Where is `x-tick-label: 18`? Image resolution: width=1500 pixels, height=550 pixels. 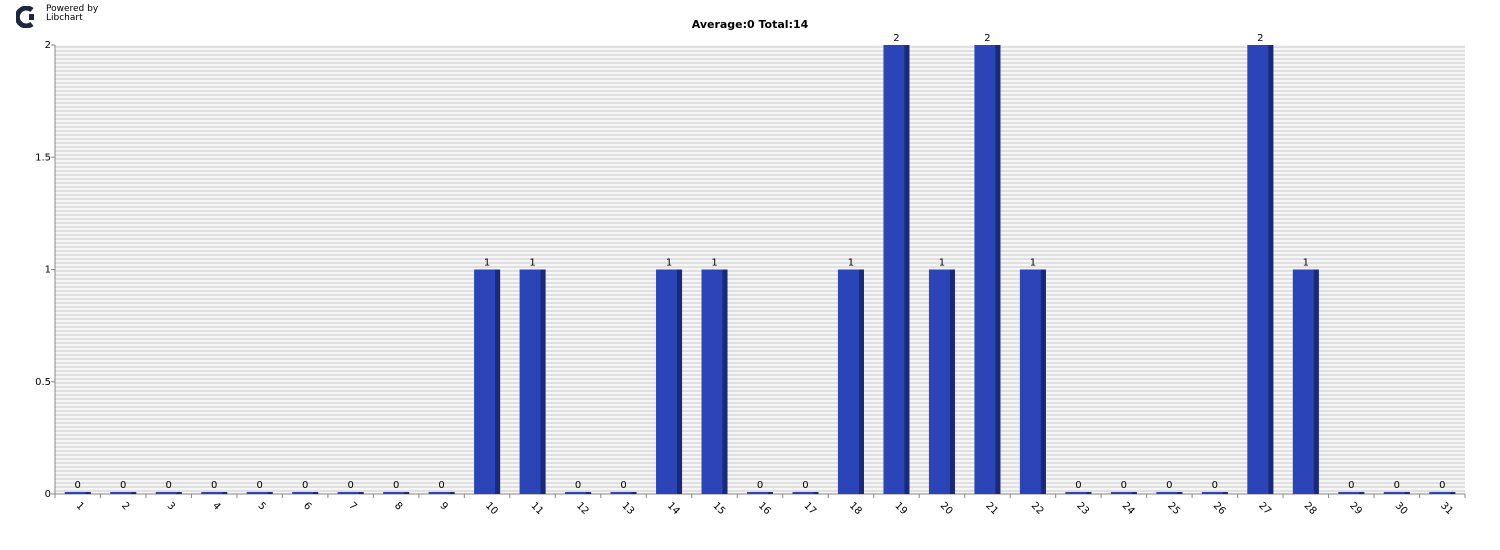
x-tick-label: 18 is located at coordinates (855, 508).